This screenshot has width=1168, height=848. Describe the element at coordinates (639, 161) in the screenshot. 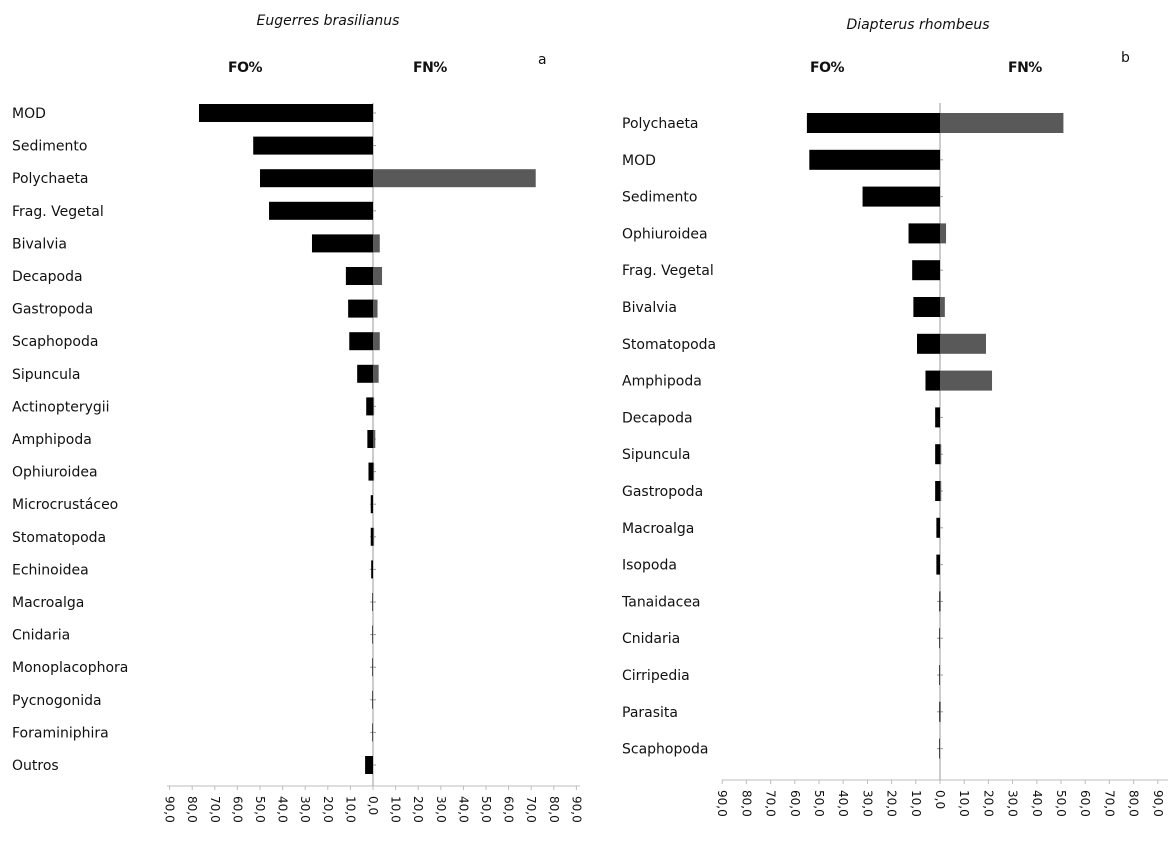

I see `category-label: MOD` at that location.